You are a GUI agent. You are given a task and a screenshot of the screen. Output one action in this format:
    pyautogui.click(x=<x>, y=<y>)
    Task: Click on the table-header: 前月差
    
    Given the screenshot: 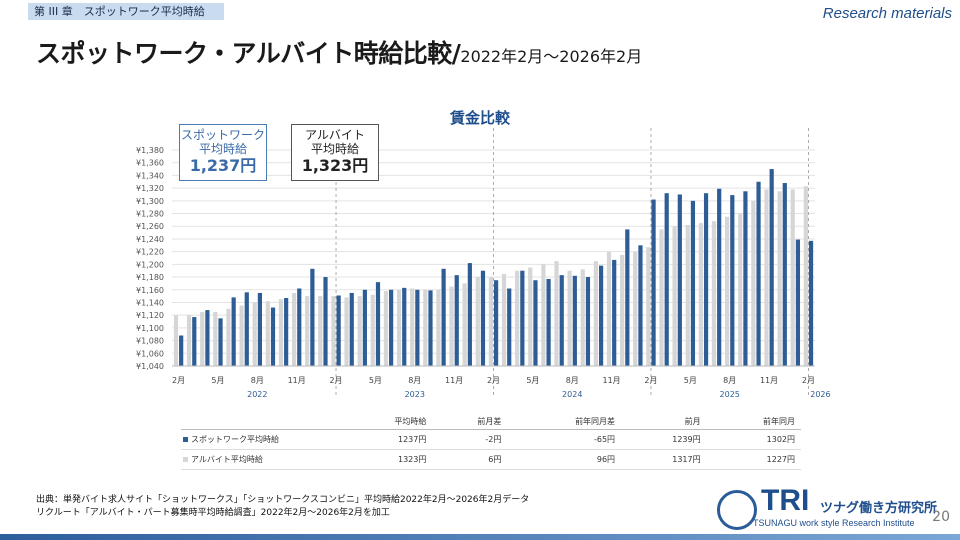 What is the action you would take?
    pyautogui.click(x=470, y=422)
    